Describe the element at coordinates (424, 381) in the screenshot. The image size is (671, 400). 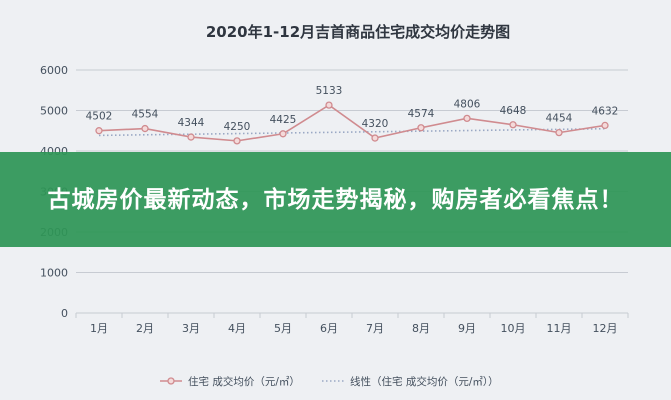
I see `legend-label-trend: 线性（住宅 成交均价（元/㎡））` at that location.